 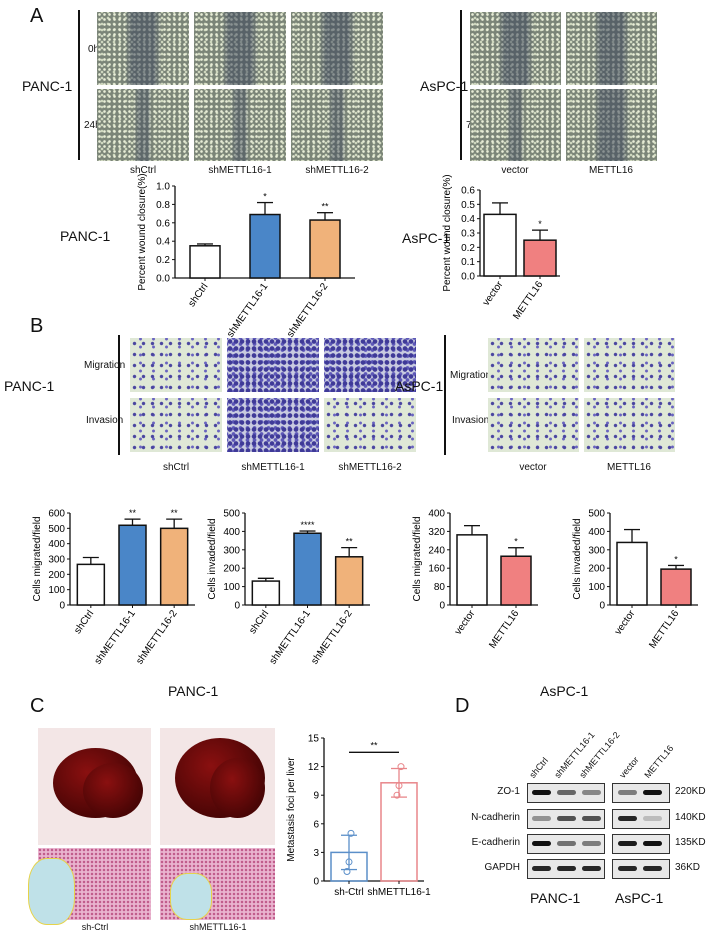 What do you see at coordinates (89, 886) in the screenshot?
I see `histology-image` at bounding box center [89, 886].